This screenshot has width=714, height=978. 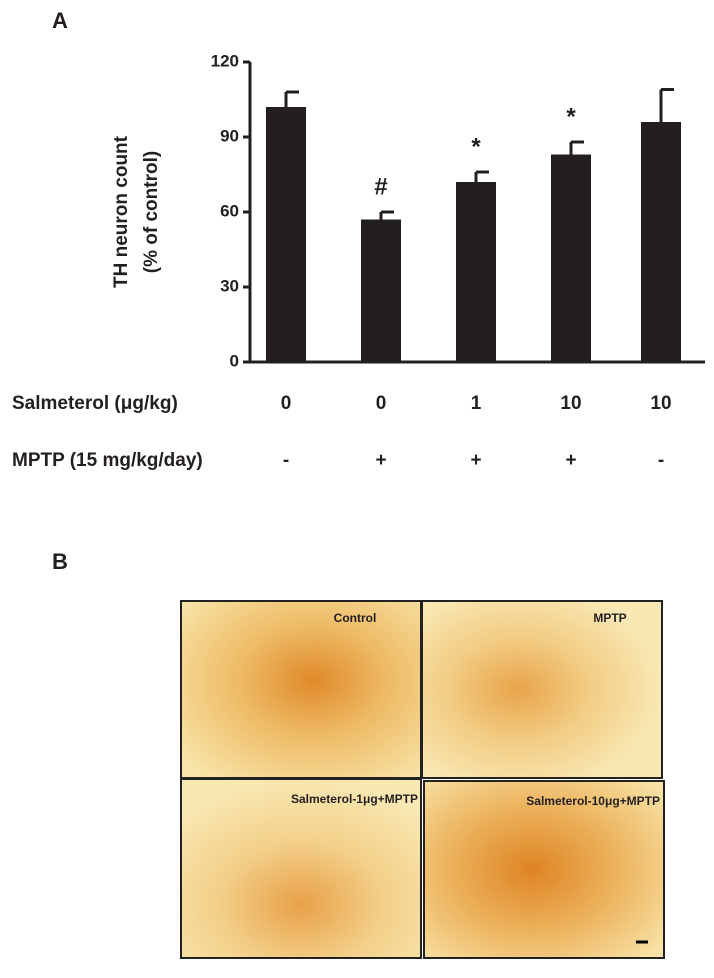 I want to click on row-label: MPTP (15 mg/kg/day), so click(x=107, y=460).